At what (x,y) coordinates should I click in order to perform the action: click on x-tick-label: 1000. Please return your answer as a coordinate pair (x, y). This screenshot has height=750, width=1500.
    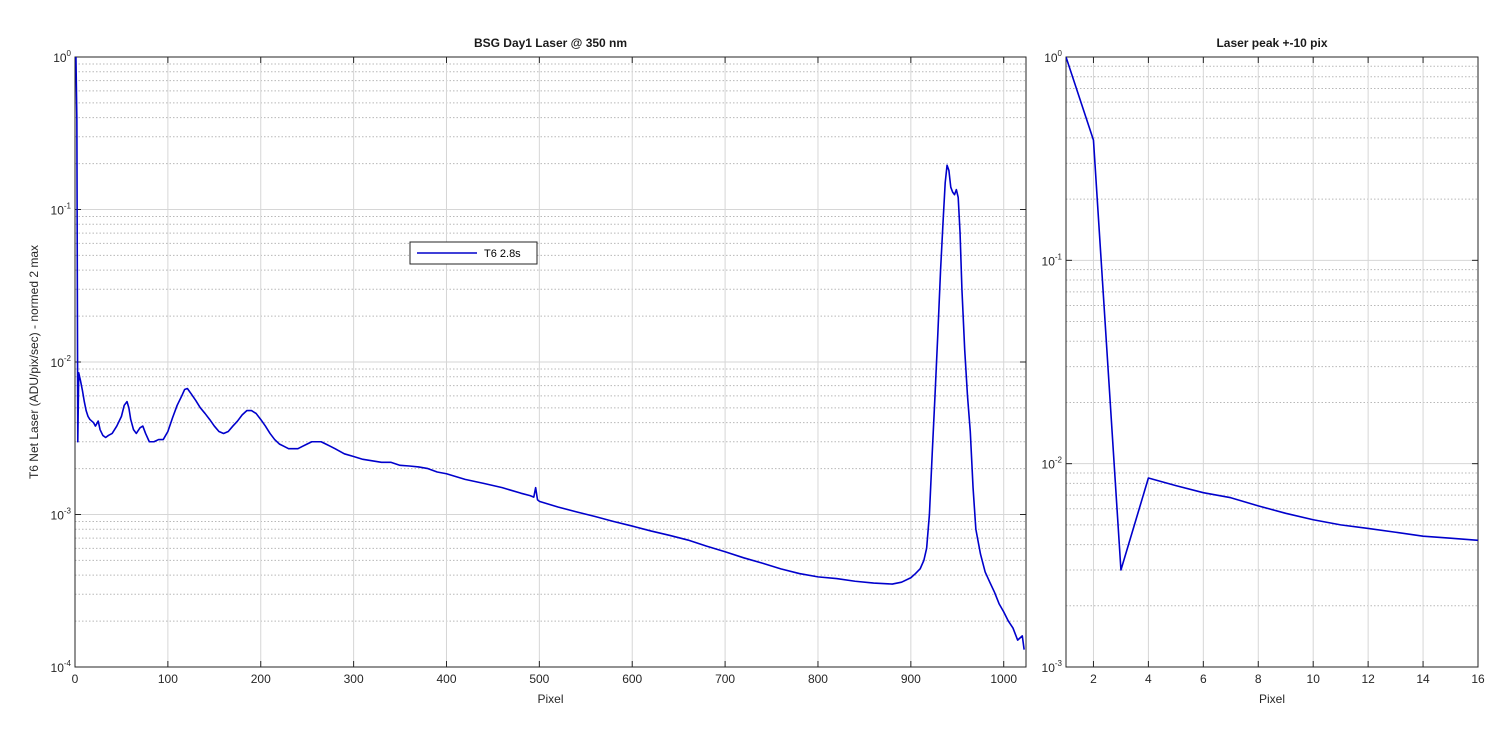
    Looking at the image, I should click on (1003, 679).